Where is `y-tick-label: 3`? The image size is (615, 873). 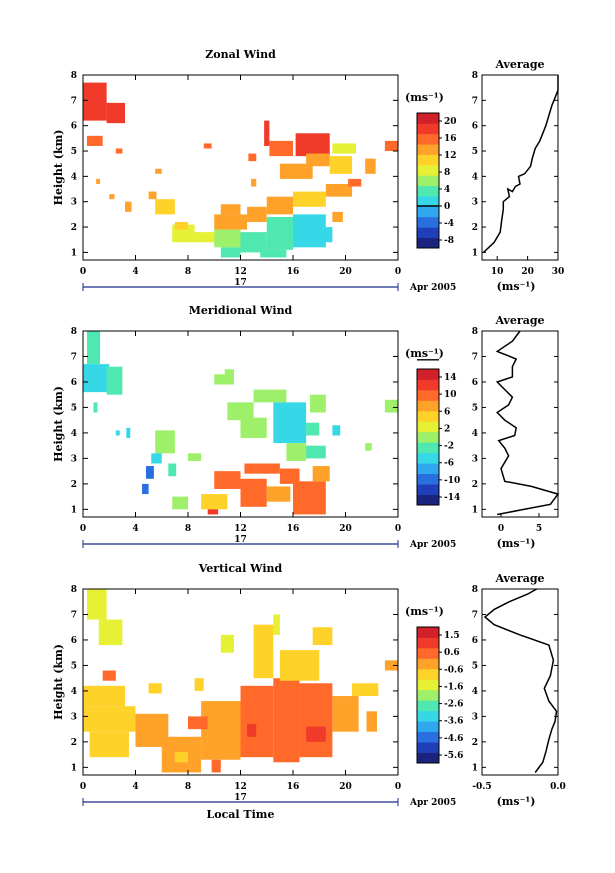
y-tick-label: 3 is located at coordinates (74, 203).